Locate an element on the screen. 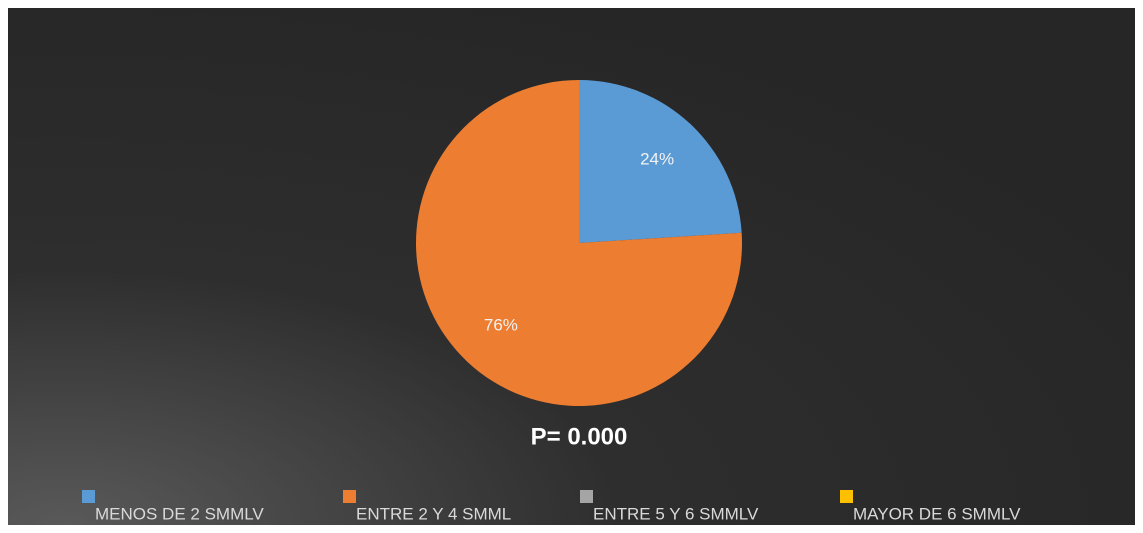  legend-label: ENTRE 5 Y 6 SMMLV is located at coordinates (676, 513).